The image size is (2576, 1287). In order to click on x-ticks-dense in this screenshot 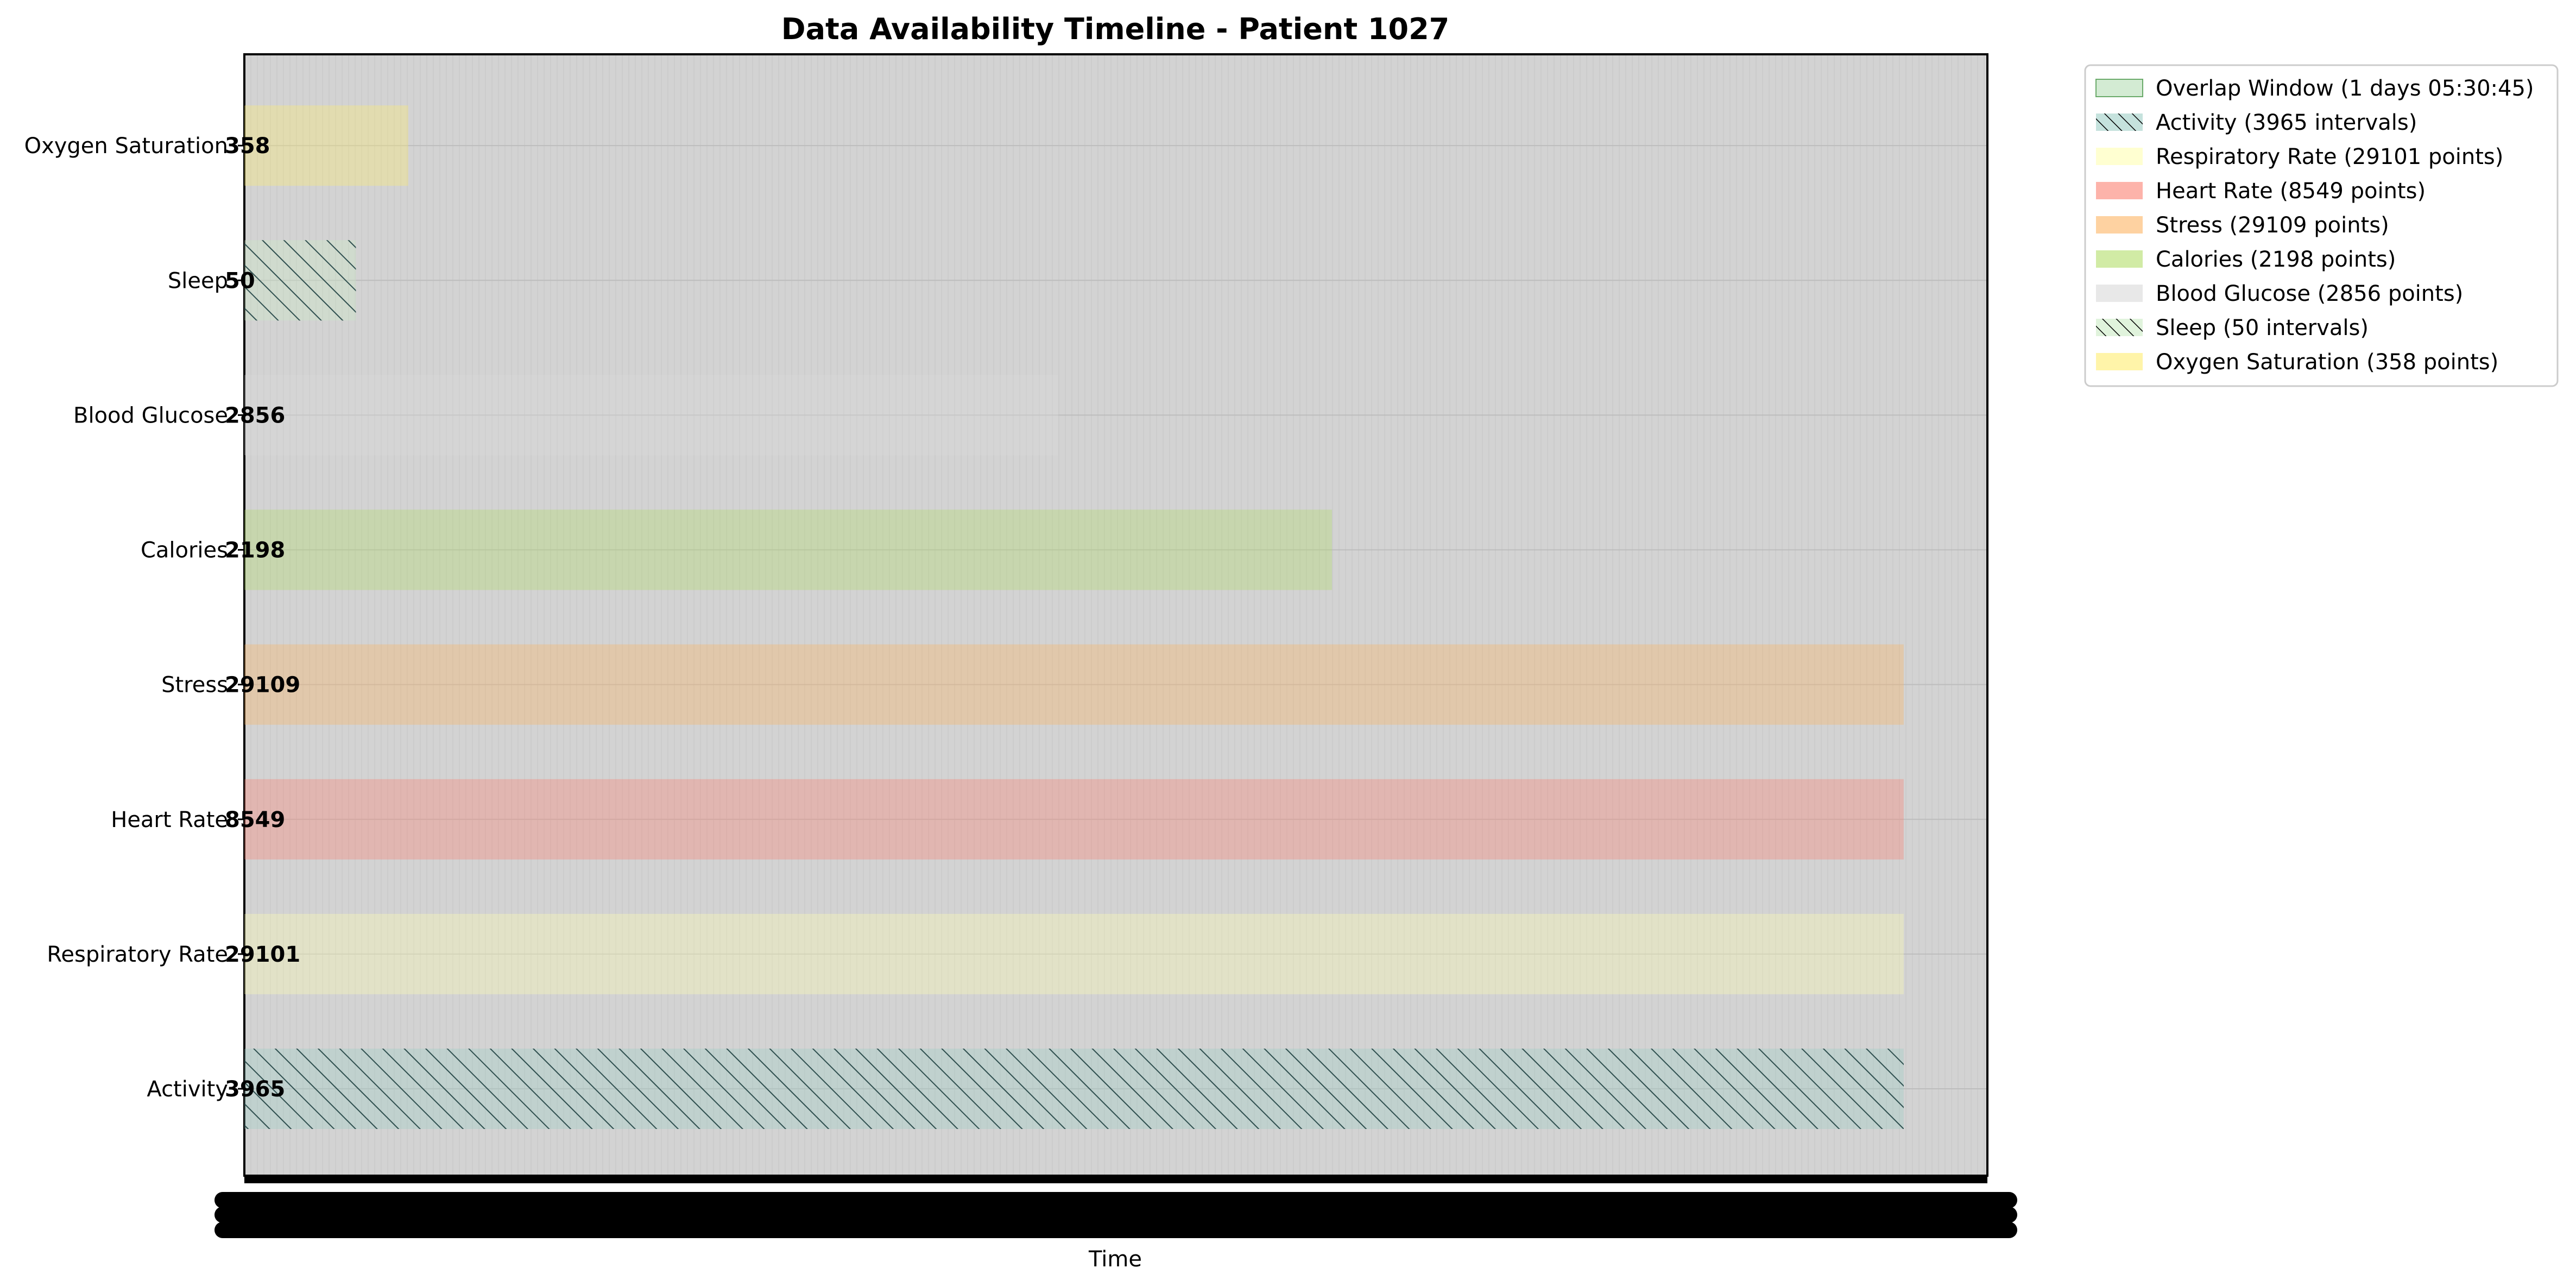, I will do `click(1116, 1180)`.